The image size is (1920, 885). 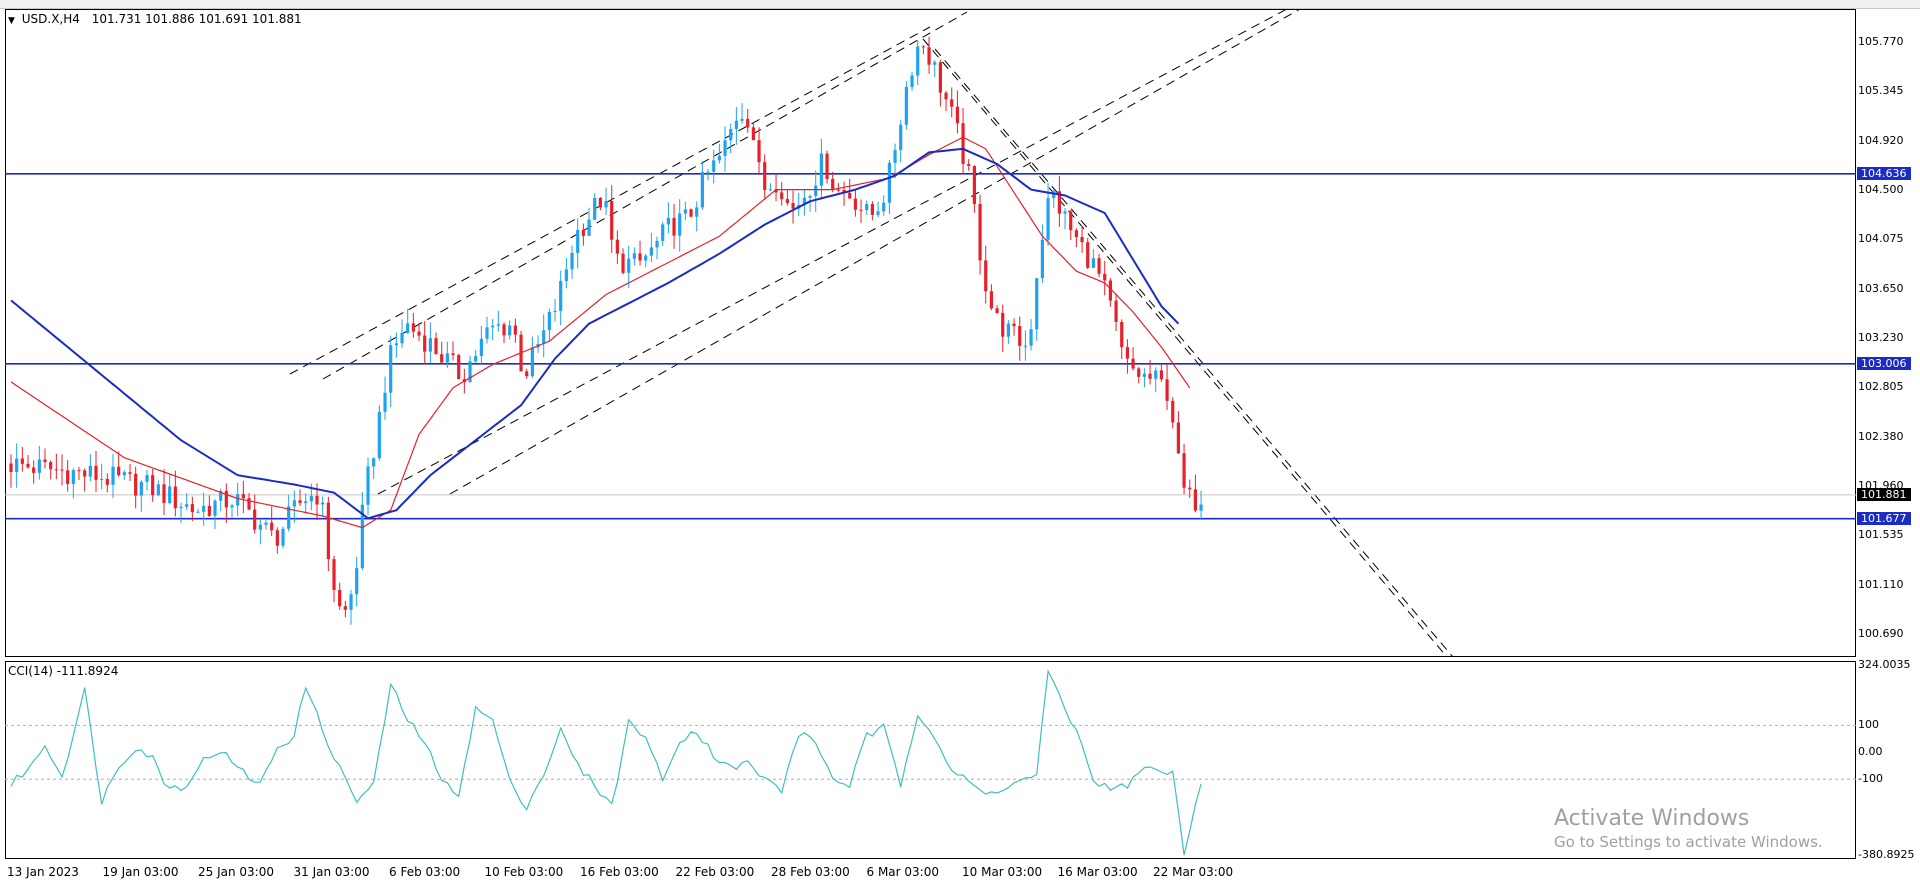 What do you see at coordinates (1881, 140) in the screenshot?
I see `price-tick-label: 104.920` at bounding box center [1881, 140].